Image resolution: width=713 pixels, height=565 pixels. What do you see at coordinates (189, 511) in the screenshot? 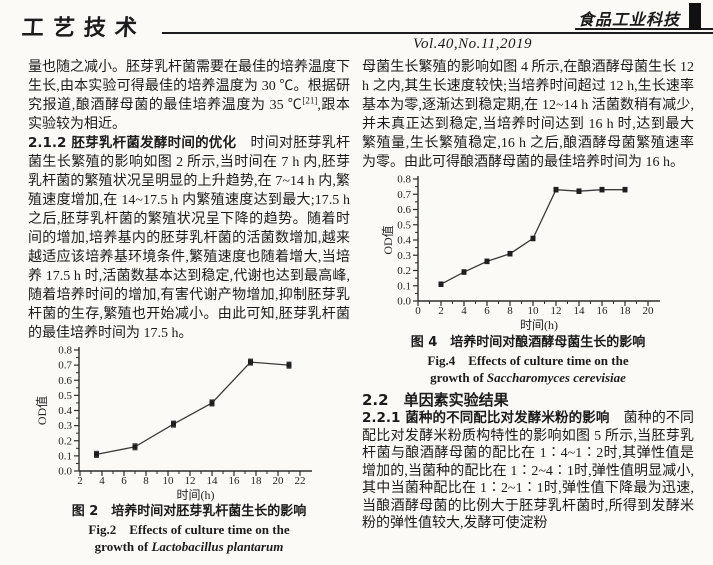
I see `fig2-caption-zh: 图 2 培养时间对胚芽乳杆菌生长的影响` at bounding box center [189, 511].